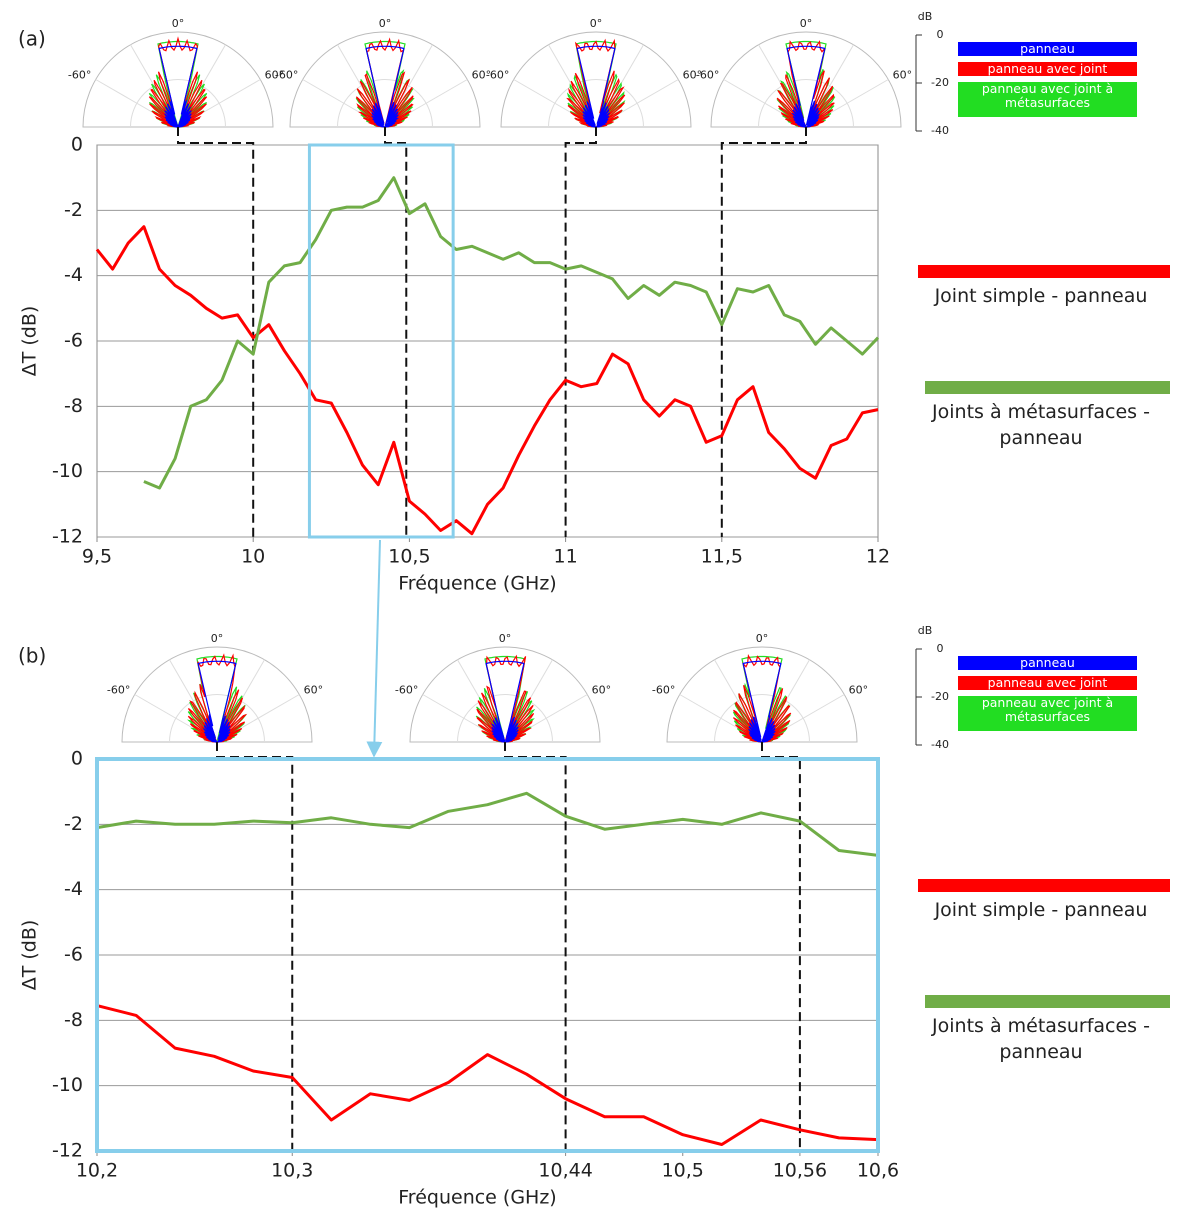  Describe the element at coordinates (32, 656) in the screenshot. I see `panel-label: (b)` at that location.